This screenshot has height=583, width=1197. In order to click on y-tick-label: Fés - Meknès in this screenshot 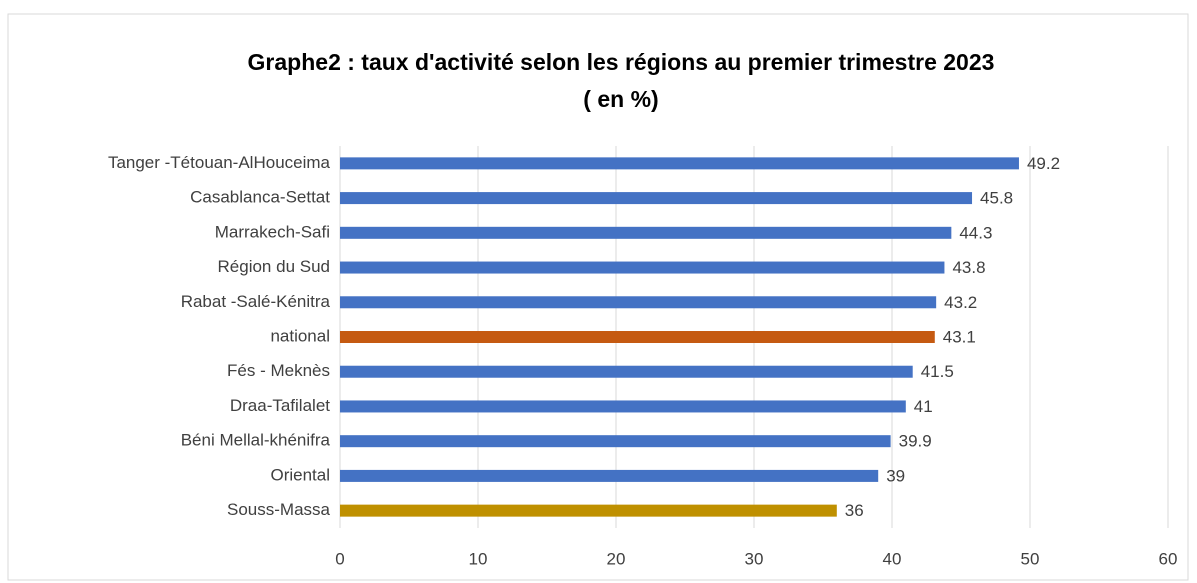, I will do `click(278, 370)`.